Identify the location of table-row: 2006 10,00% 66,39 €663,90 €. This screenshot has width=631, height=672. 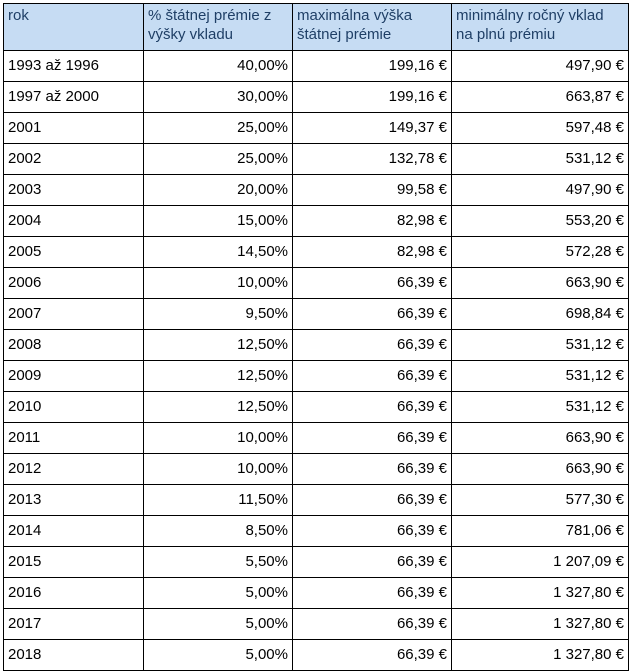
(316, 283).